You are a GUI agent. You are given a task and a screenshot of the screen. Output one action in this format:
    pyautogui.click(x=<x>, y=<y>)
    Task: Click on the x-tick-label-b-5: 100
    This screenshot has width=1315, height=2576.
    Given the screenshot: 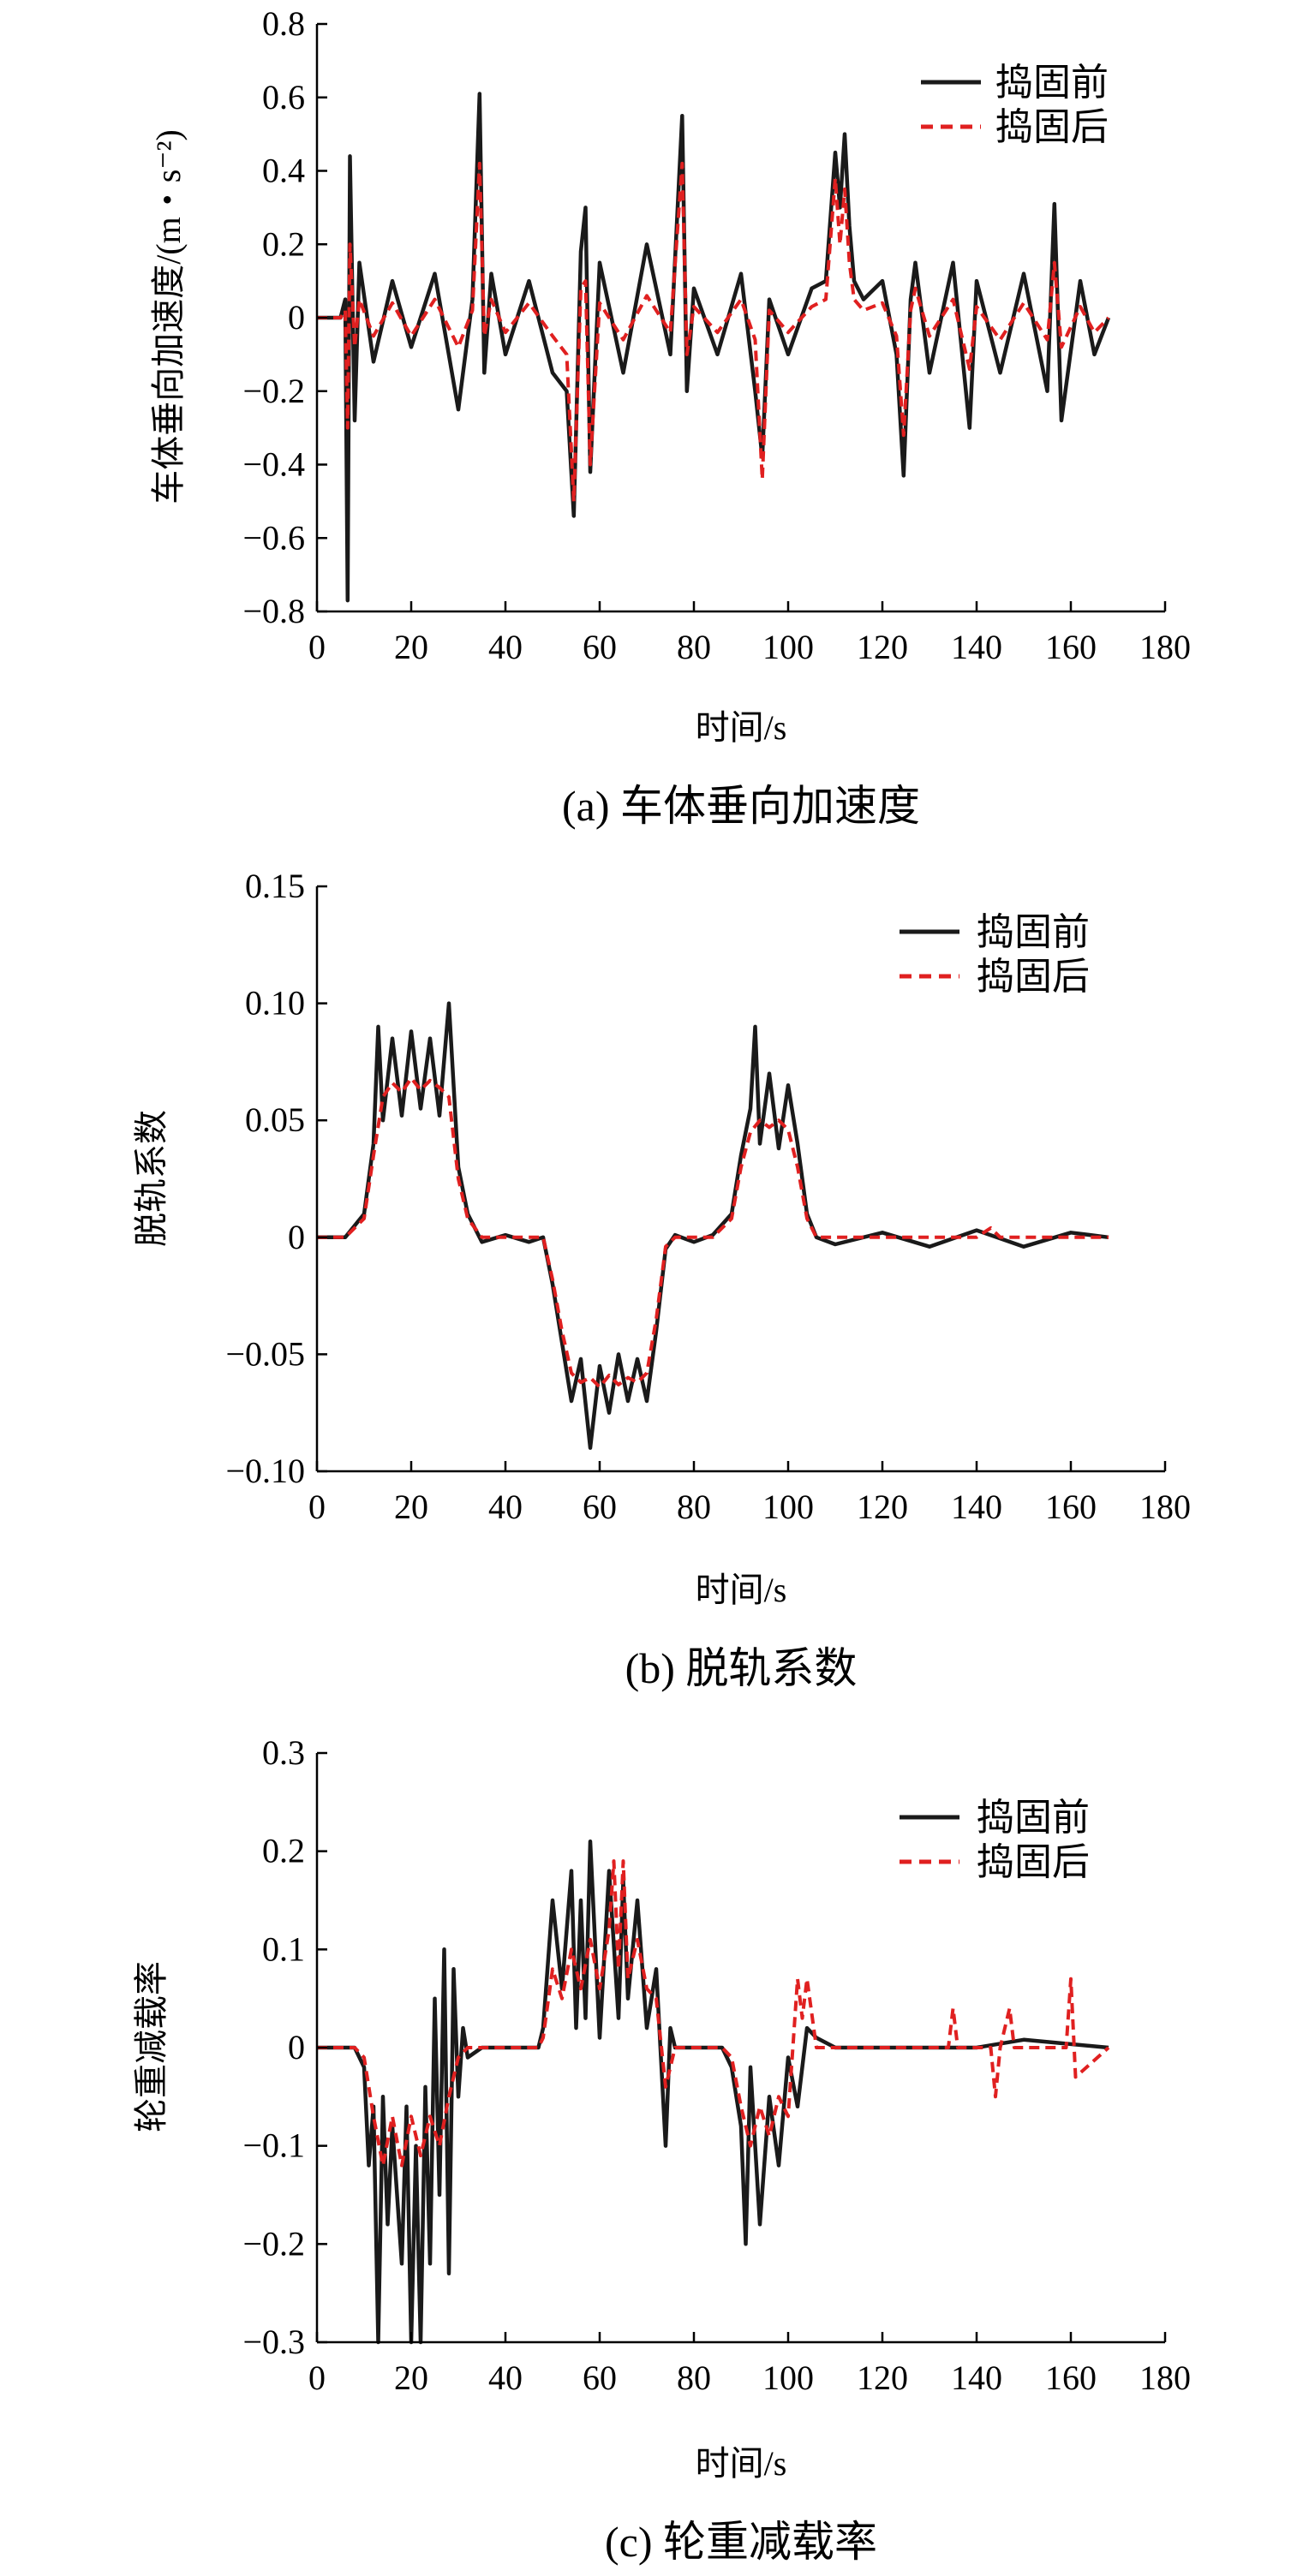 What is the action you would take?
    pyautogui.click(x=788, y=1507)
    